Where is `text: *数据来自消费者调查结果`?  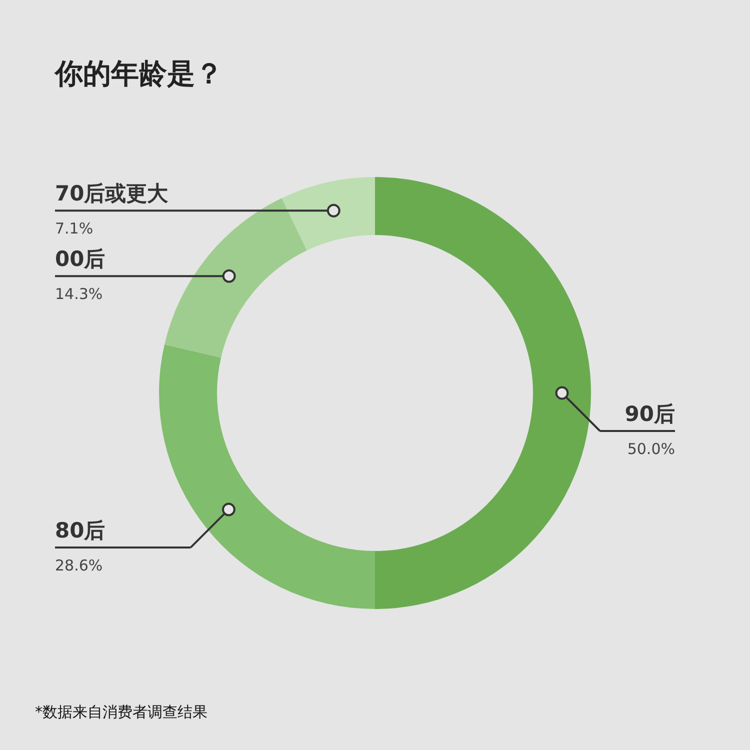 text: *数据来自消费者调查结果 is located at coordinates (121, 712).